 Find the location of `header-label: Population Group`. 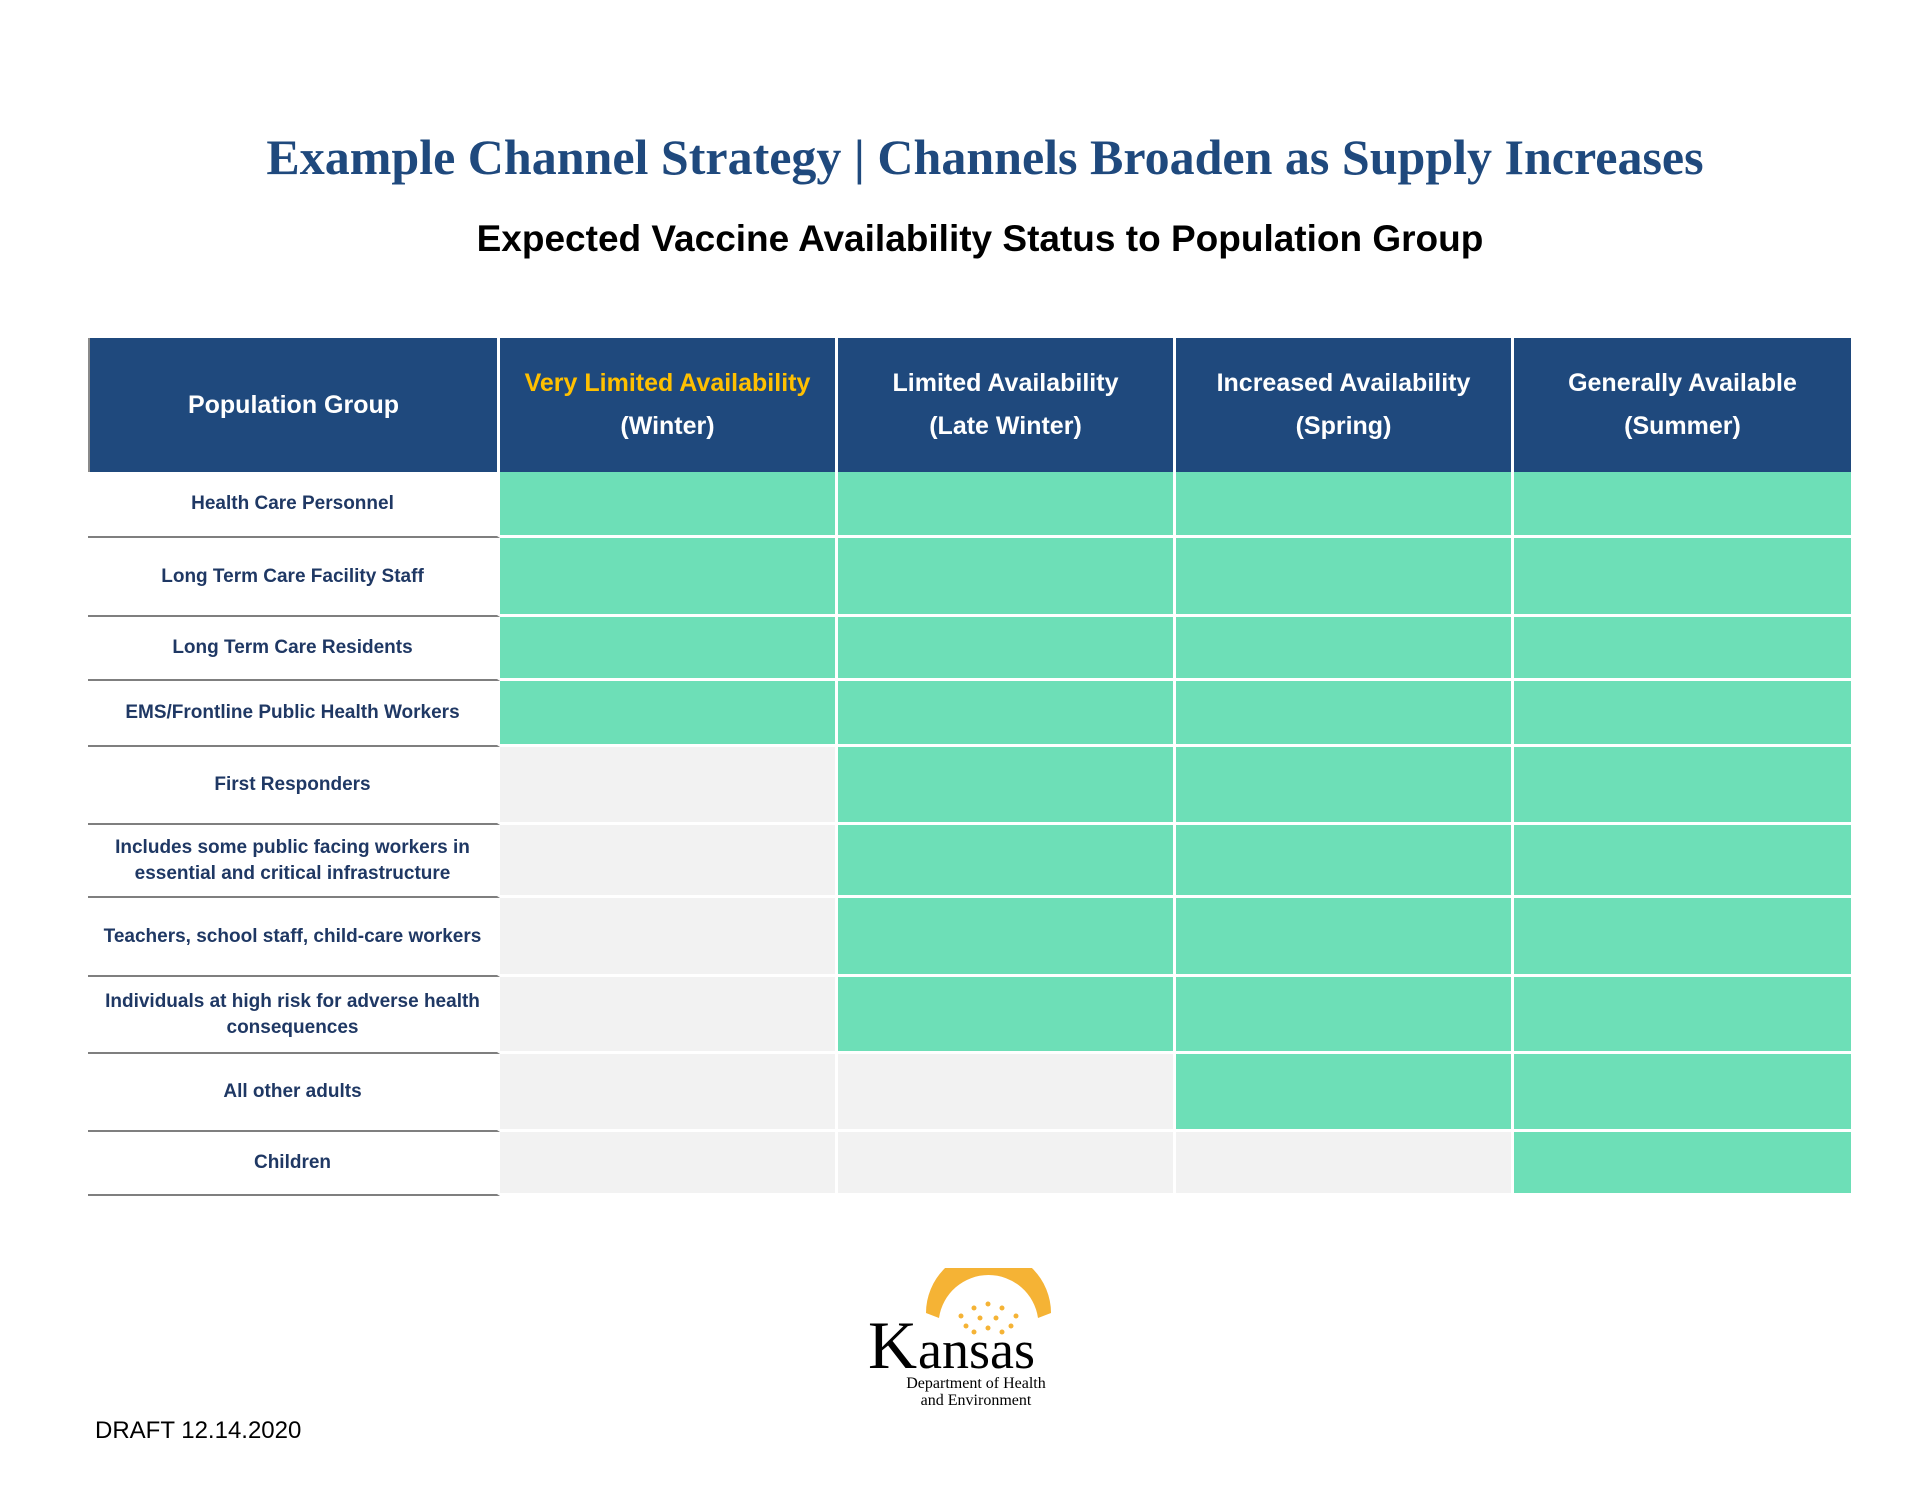

header-label: Population Group is located at coordinates (293, 404).